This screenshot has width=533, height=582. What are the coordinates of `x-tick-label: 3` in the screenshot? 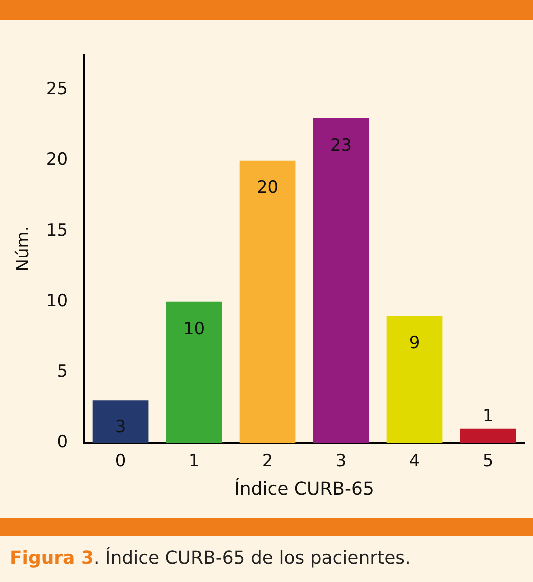 It's located at (341, 462).